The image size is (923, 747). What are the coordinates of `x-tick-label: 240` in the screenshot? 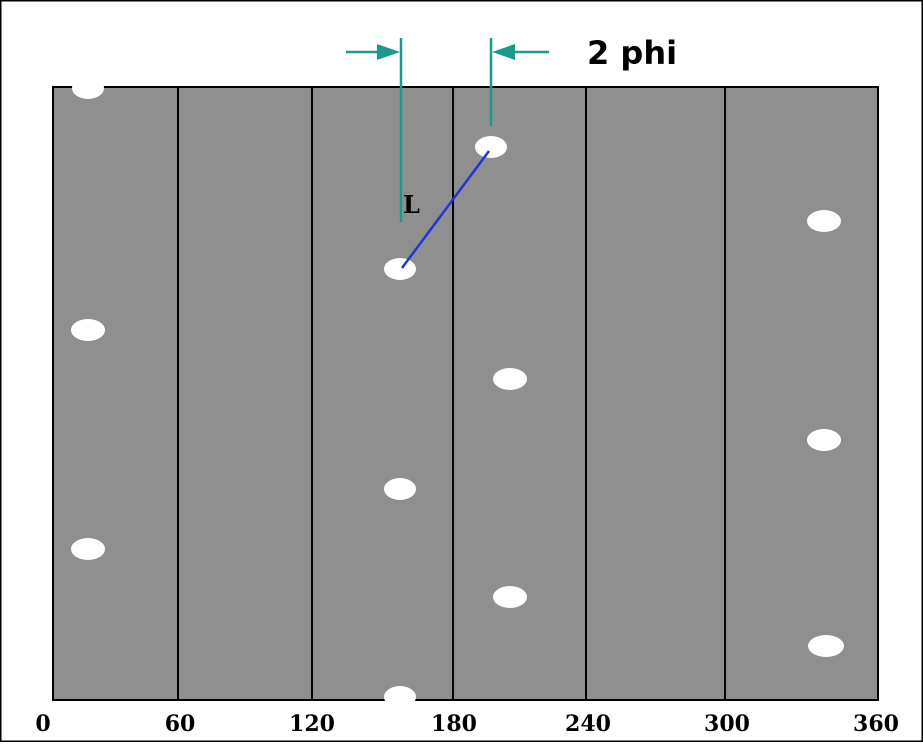 It's located at (588, 724).